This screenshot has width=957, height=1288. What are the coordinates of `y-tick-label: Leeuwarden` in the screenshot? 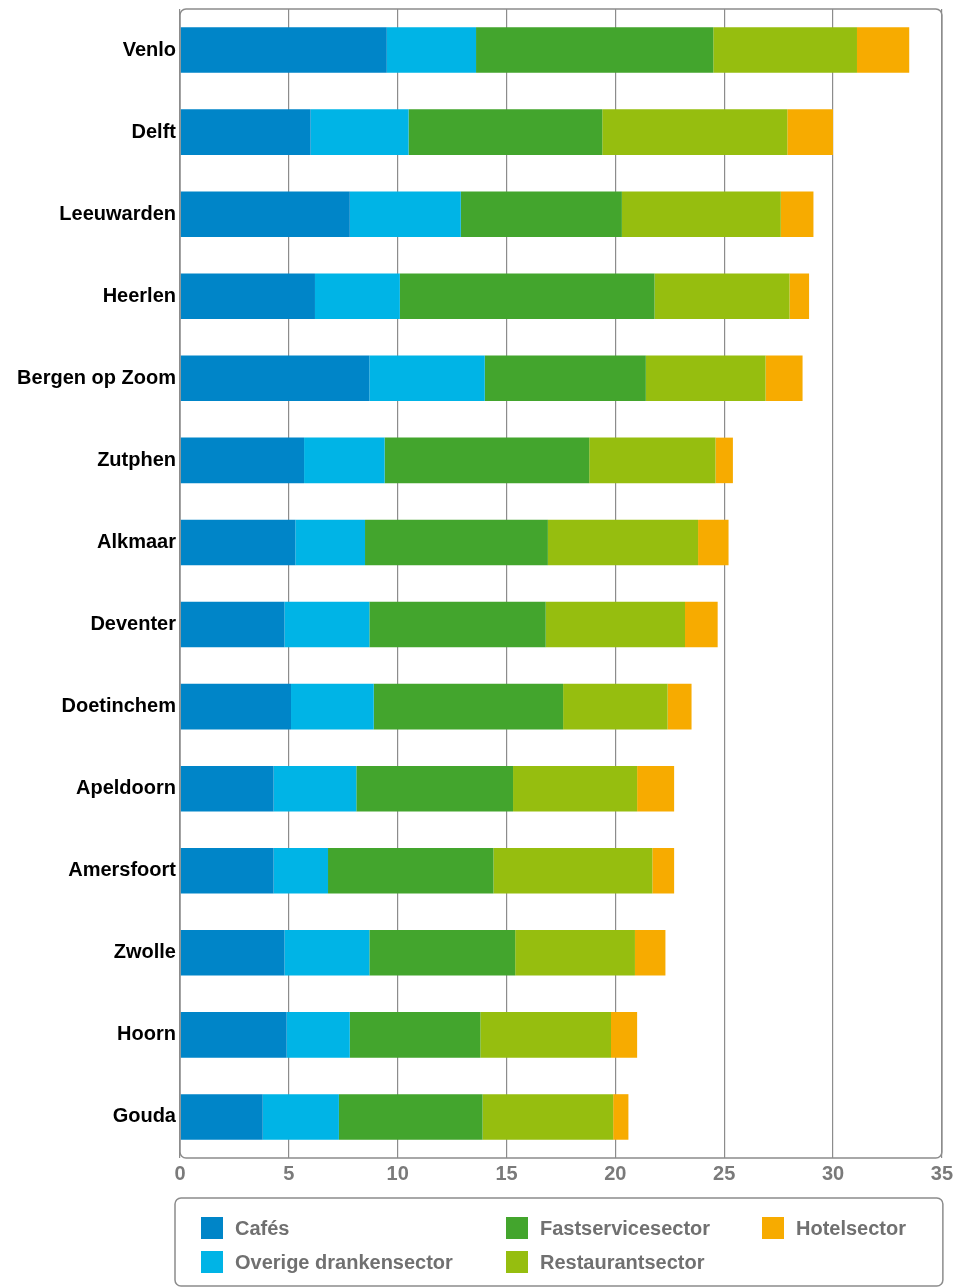 It's located at (117, 212).